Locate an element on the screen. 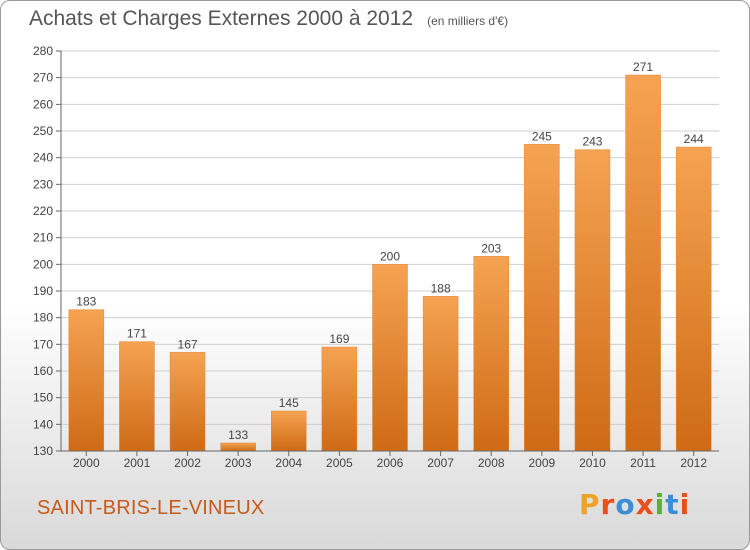  data-label: 243 is located at coordinates (592, 142).